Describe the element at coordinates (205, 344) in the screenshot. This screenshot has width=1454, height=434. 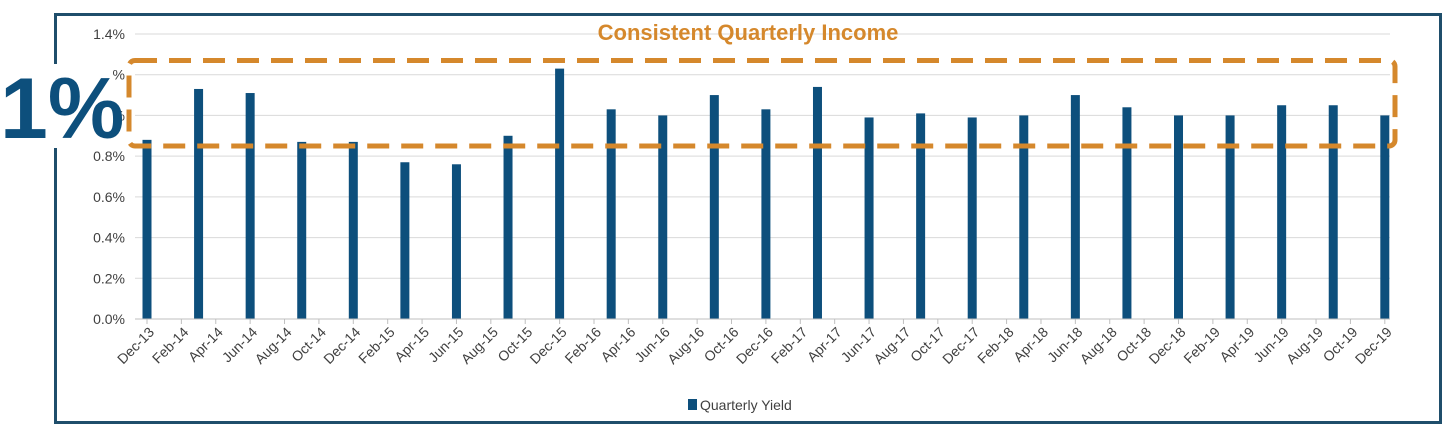
I see `x-tick-label: Apr-14` at that location.